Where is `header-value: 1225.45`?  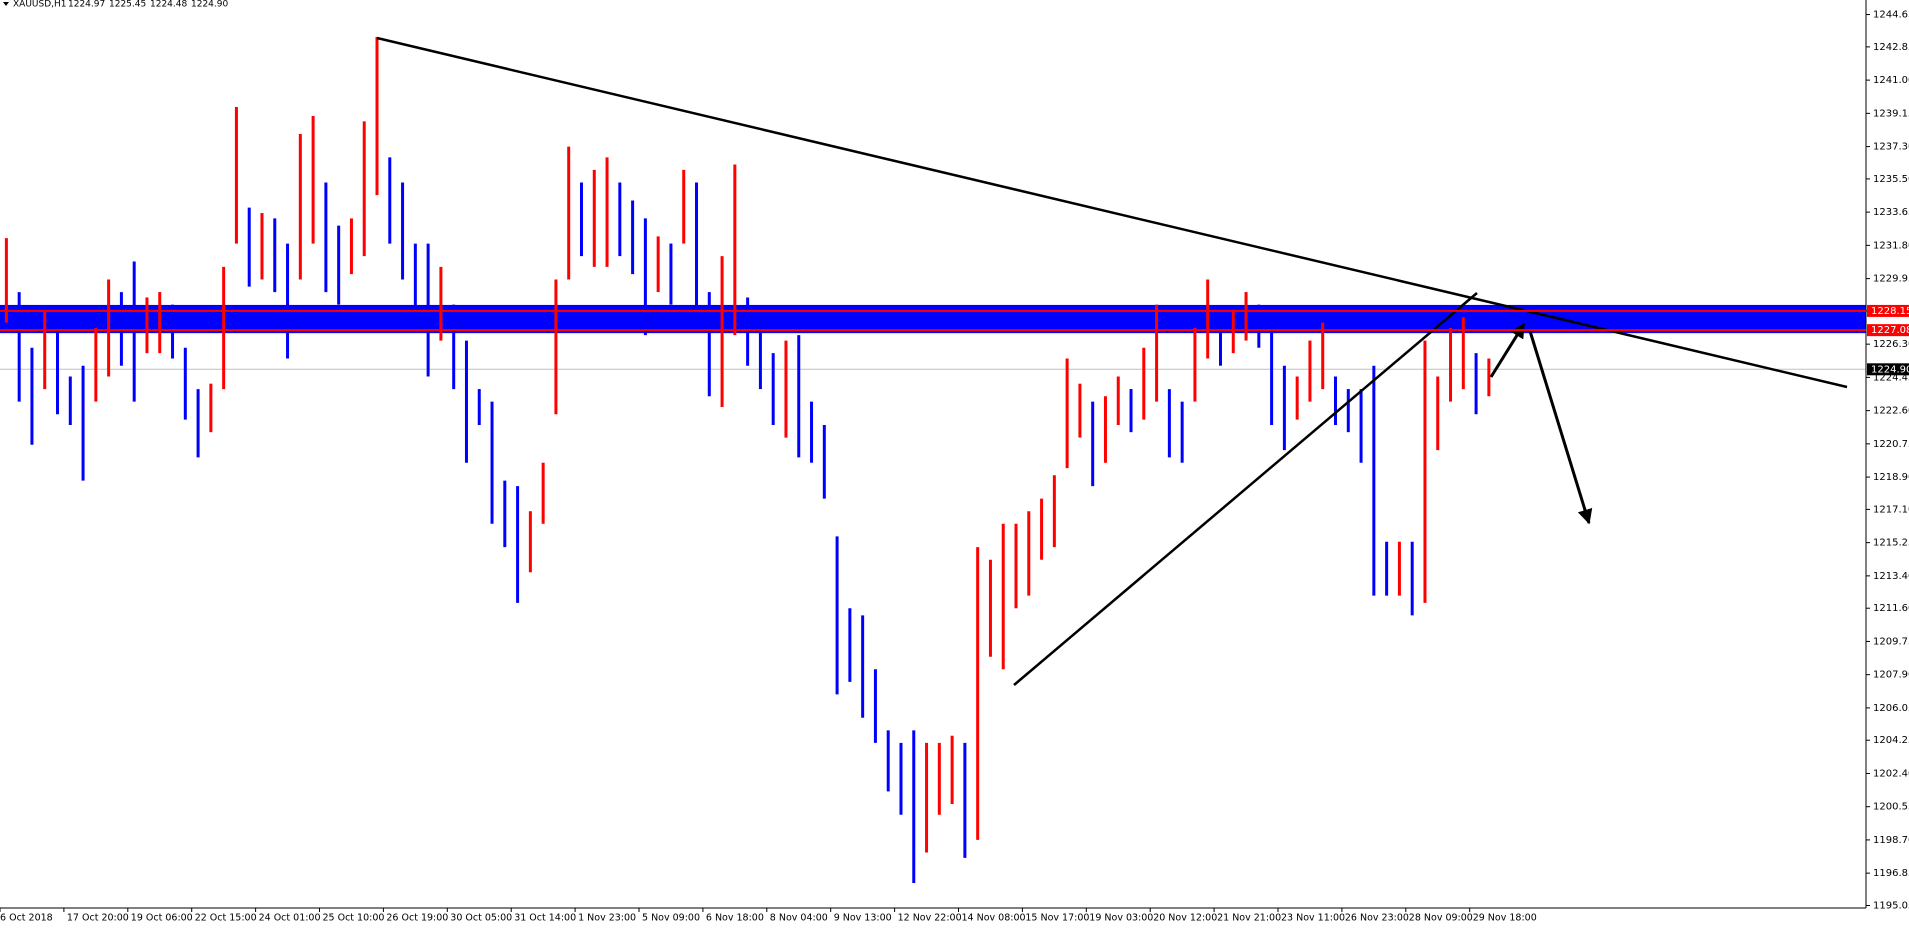 header-value: 1225.45 is located at coordinates (127, 5).